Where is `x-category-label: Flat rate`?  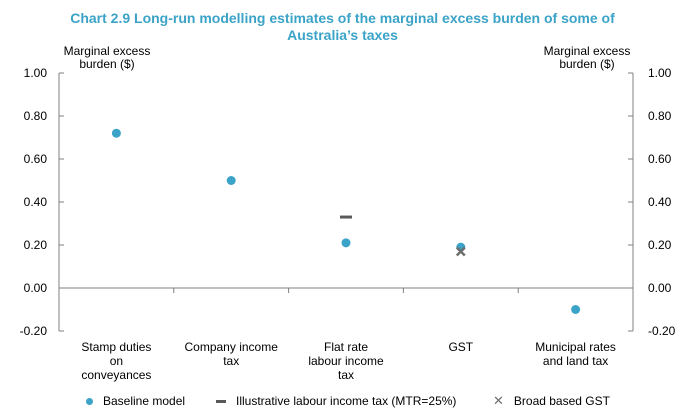 x-category-label: Flat rate is located at coordinates (346, 347).